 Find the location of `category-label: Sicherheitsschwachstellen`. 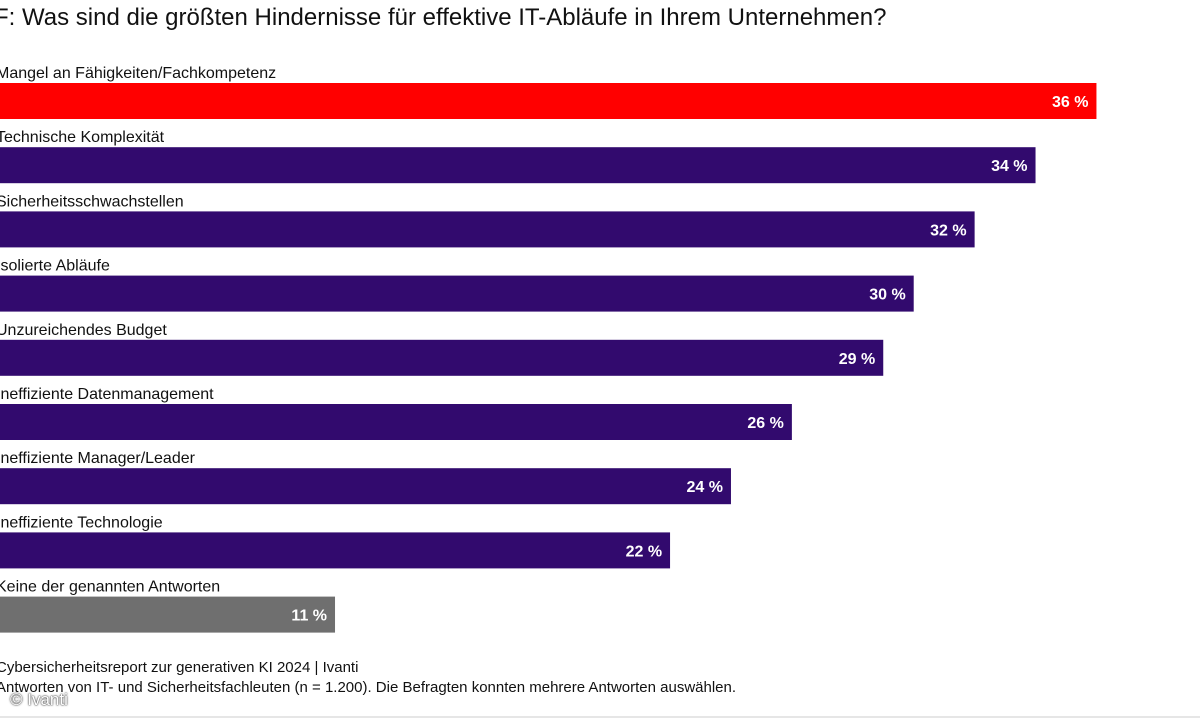

category-label: Sicherheitsschwachstellen is located at coordinates (92, 201).